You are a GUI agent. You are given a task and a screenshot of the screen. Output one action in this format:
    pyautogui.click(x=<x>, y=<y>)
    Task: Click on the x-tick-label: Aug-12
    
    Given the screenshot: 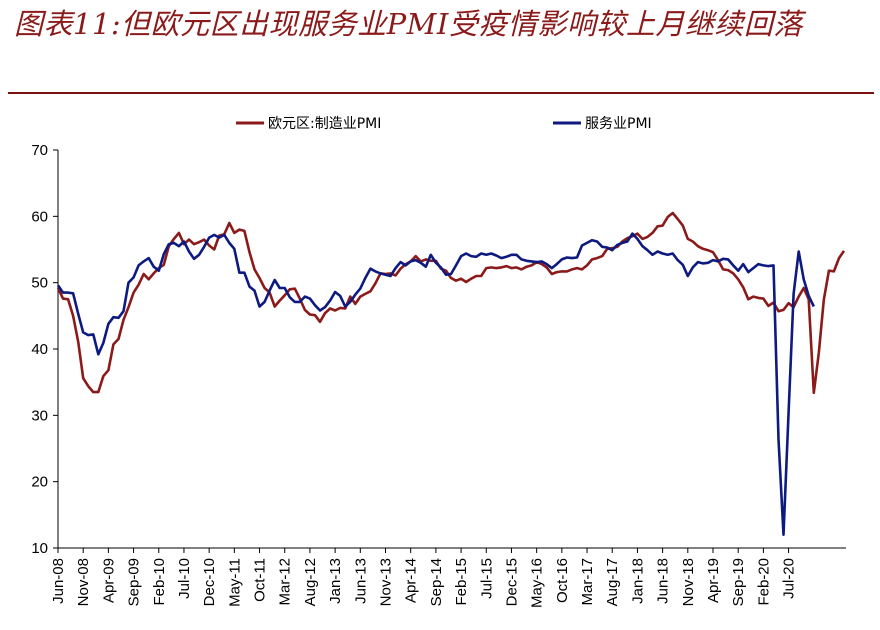 What is the action you would take?
    pyautogui.click(x=310, y=582)
    